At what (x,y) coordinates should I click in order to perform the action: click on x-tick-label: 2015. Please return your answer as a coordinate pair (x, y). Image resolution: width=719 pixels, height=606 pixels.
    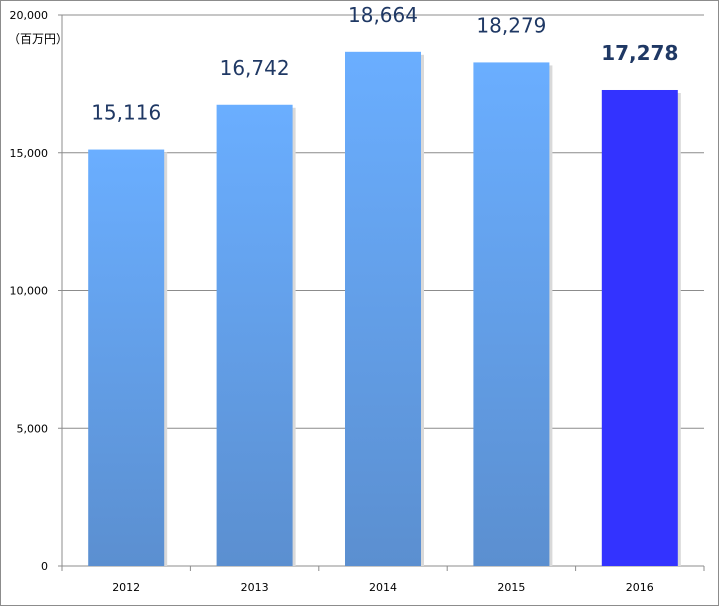
    Looking at the image, I should click on (511, 587).